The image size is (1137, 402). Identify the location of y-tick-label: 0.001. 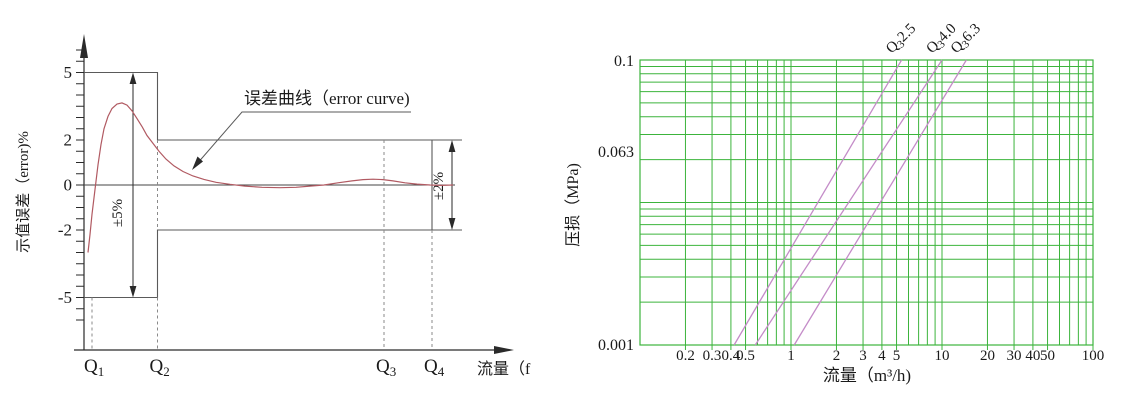
(616, 345).